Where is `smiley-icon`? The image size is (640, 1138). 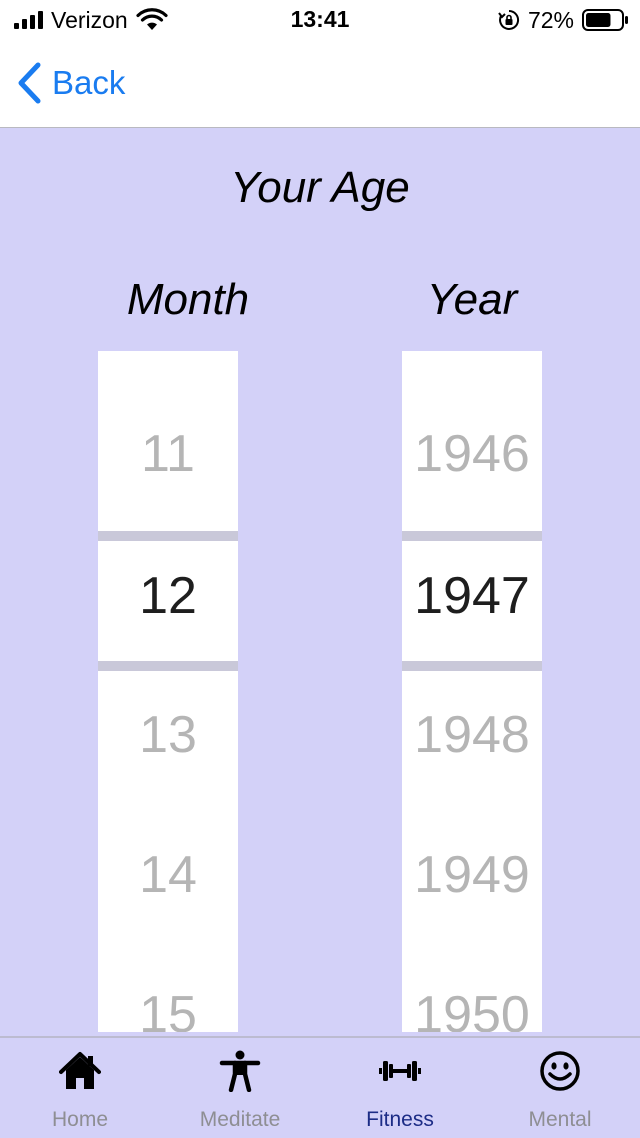
smiley-icon is located at coordinates (560, 1071).